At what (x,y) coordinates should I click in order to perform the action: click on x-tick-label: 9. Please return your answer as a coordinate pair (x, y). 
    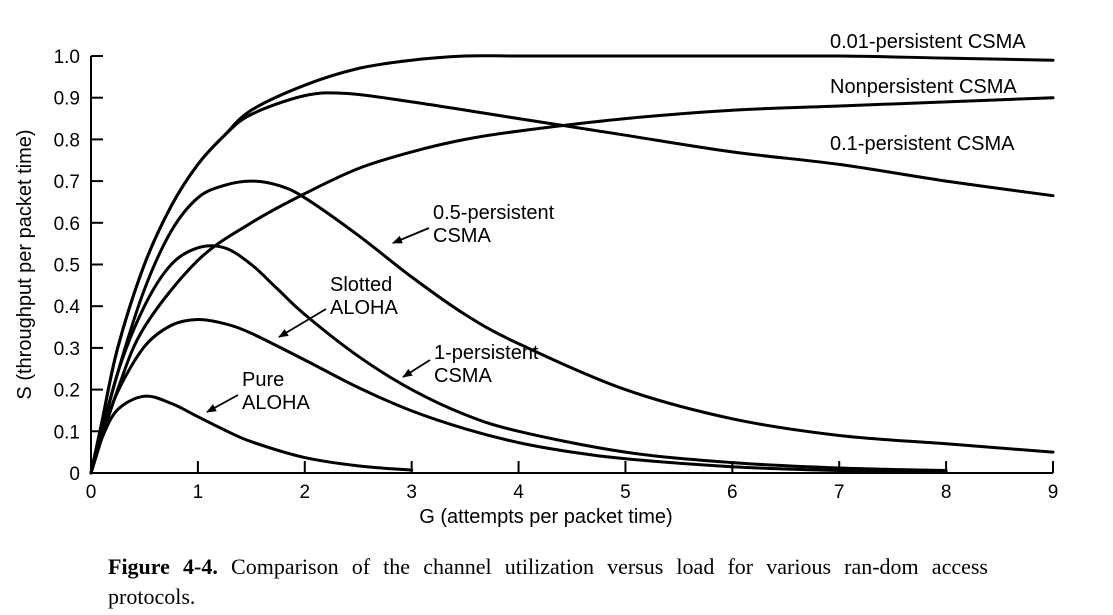
    Looking at the image, I should click on (1053, 492).